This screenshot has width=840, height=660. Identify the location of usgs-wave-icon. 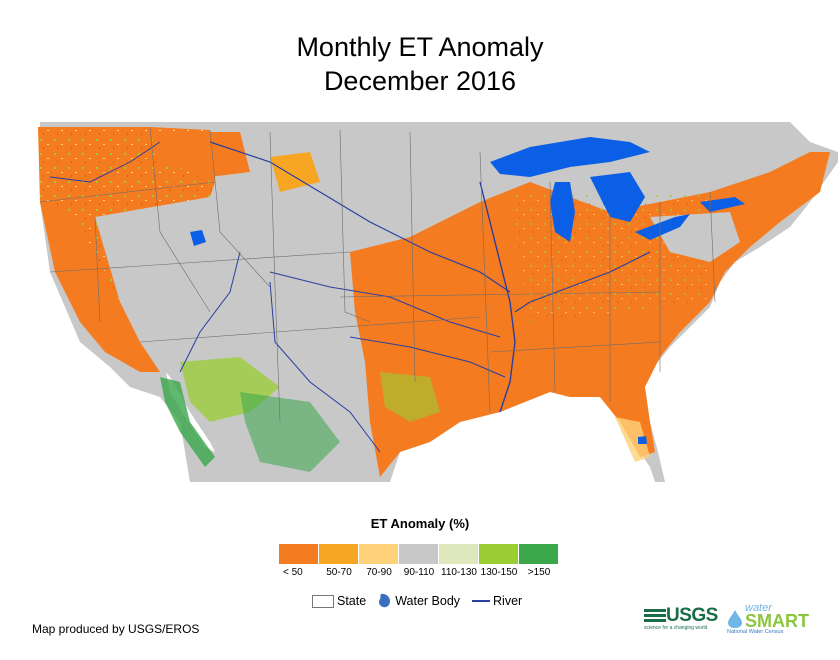
(655, 615).